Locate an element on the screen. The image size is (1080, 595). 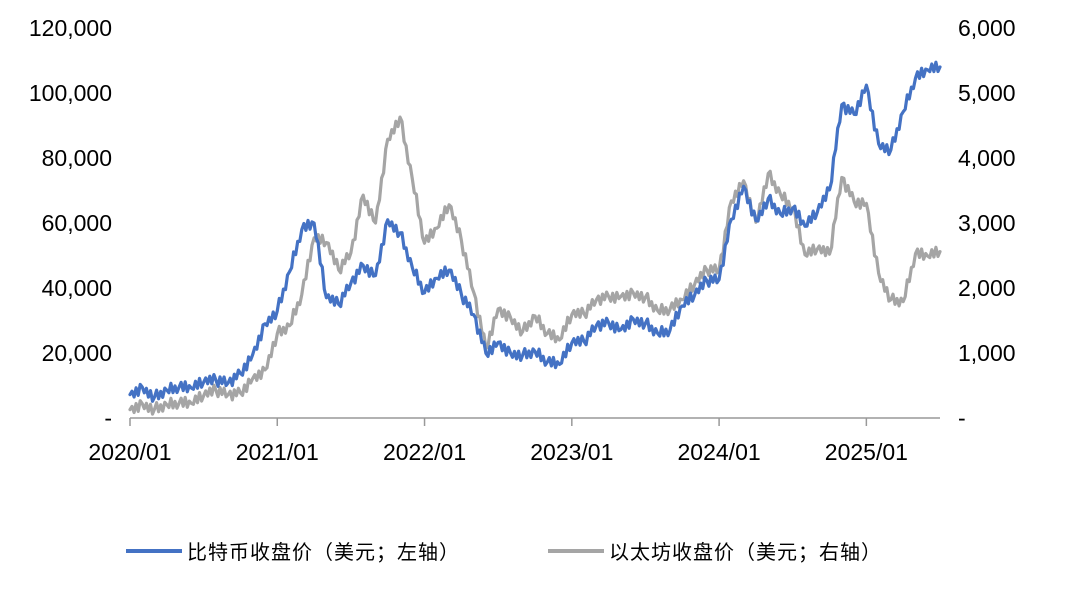
right-axis-ticks: - 1,000 2,000 3,000 4,000 5,000 6,000 is located at coordinates (987, 223).